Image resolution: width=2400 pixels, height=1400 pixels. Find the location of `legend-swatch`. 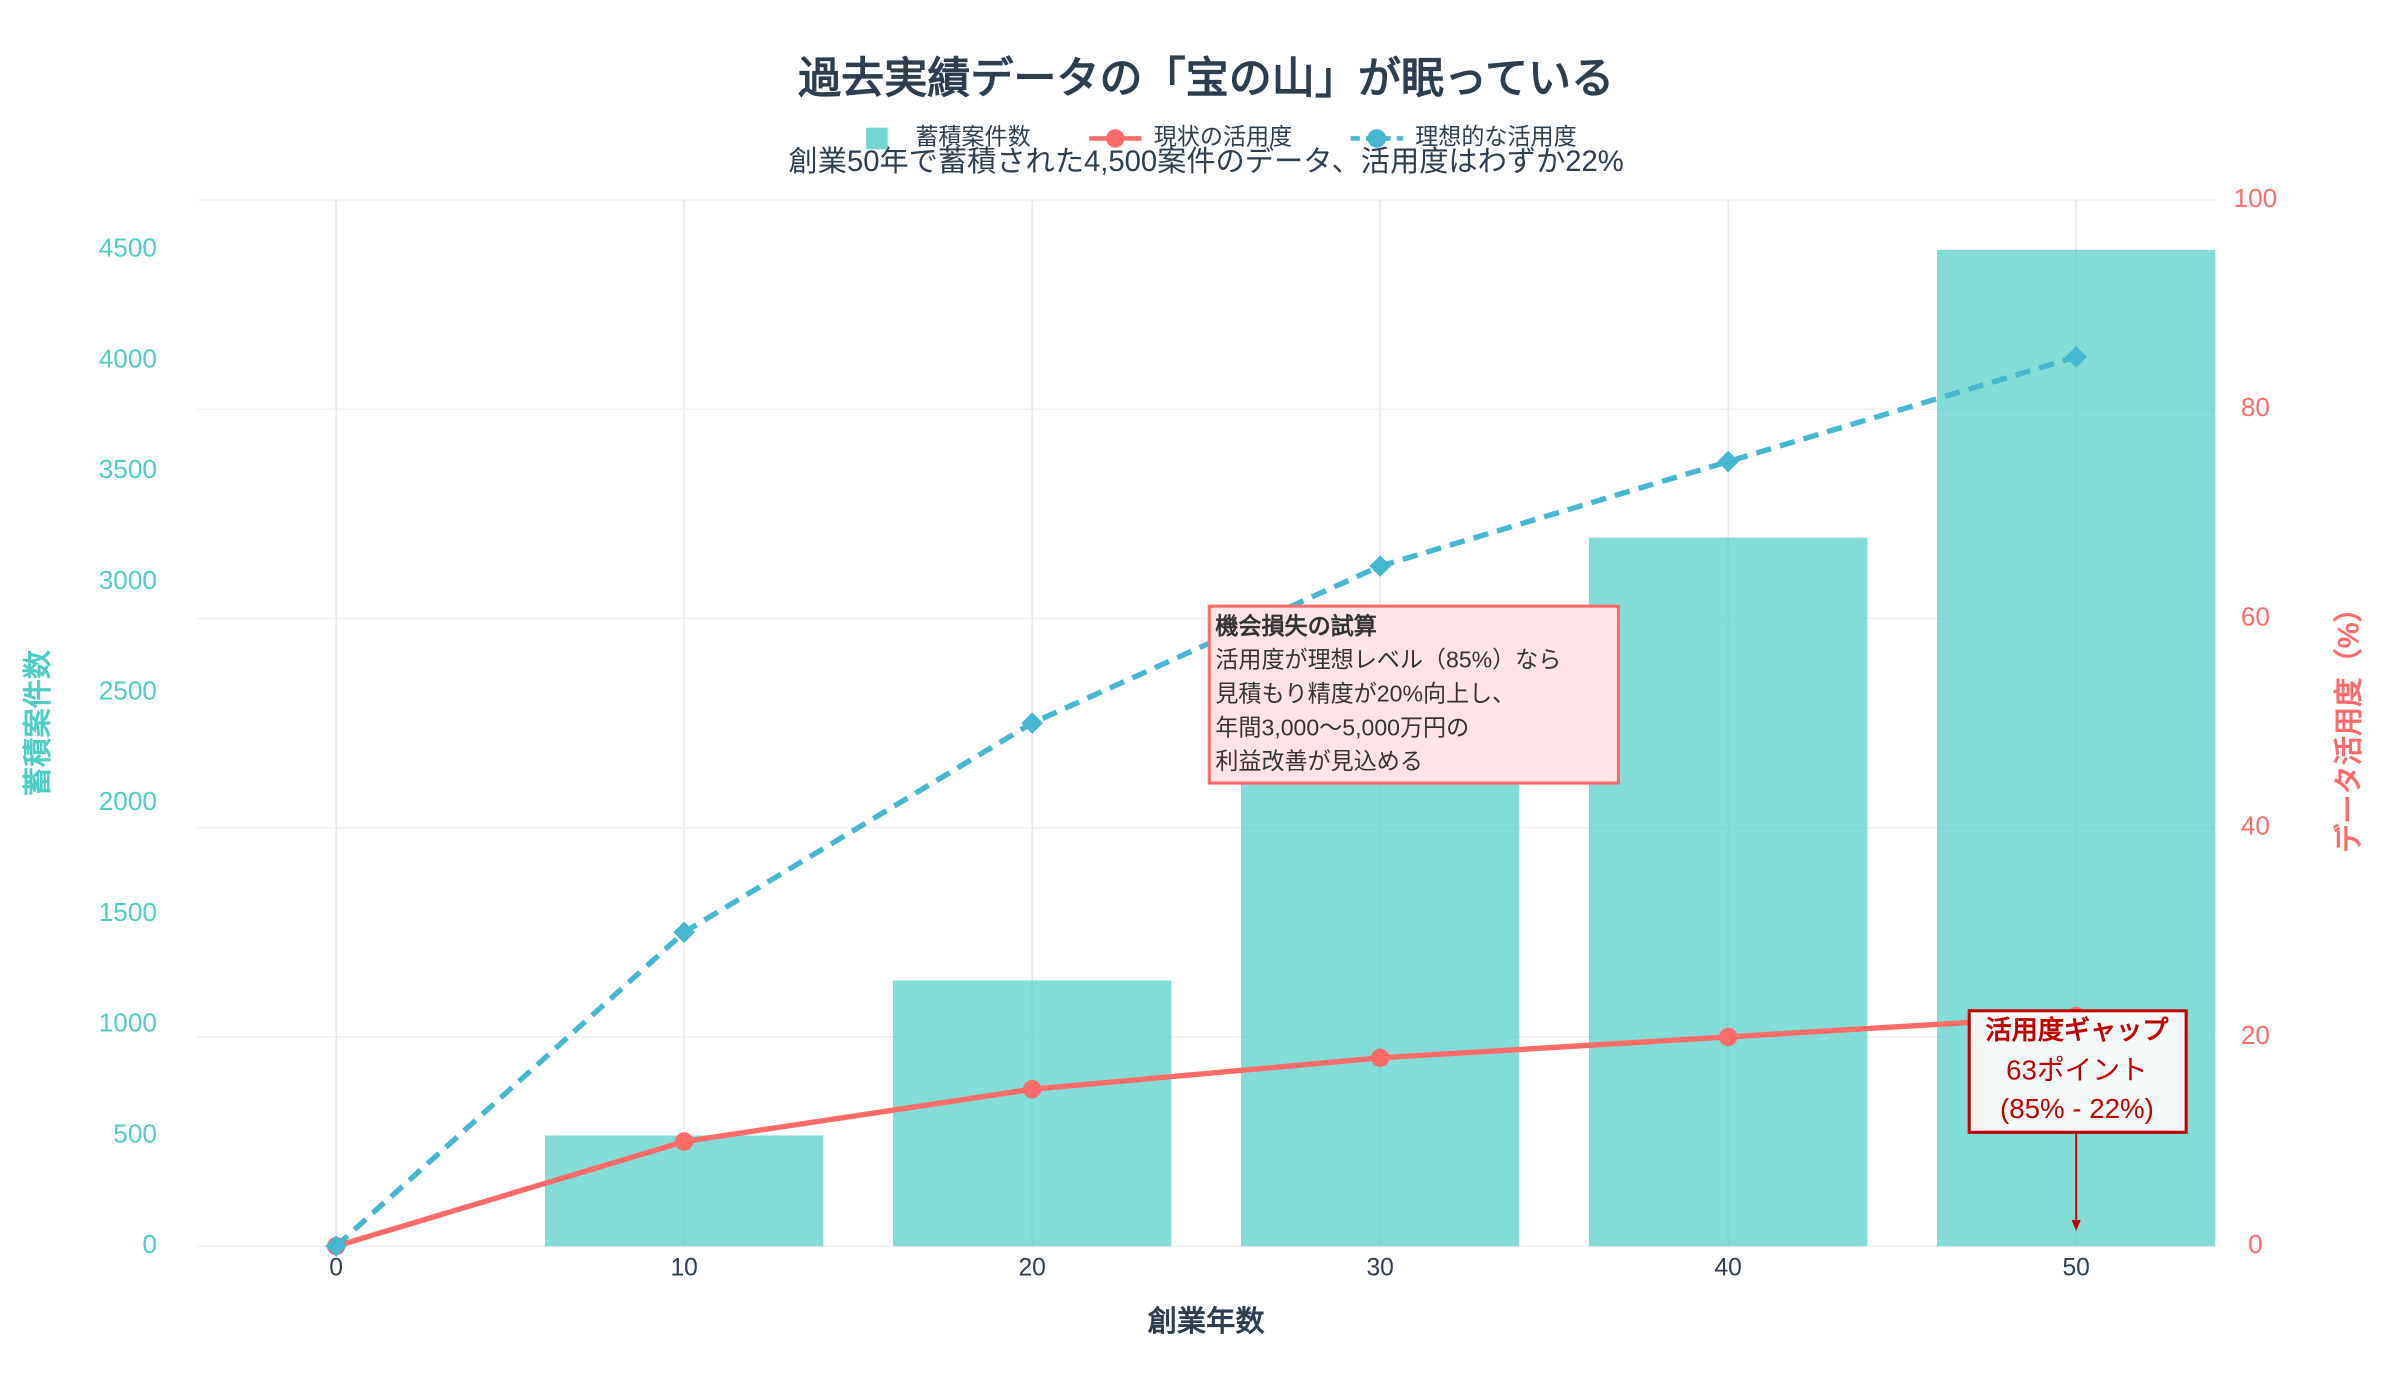

legend-swatch is located at coordinates (877, 138).